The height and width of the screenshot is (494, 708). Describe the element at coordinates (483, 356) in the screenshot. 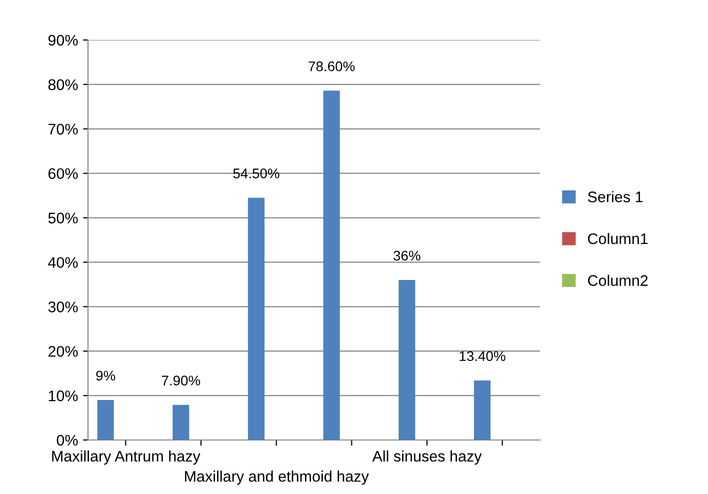

I see `data-label: 13.40%` at that location.